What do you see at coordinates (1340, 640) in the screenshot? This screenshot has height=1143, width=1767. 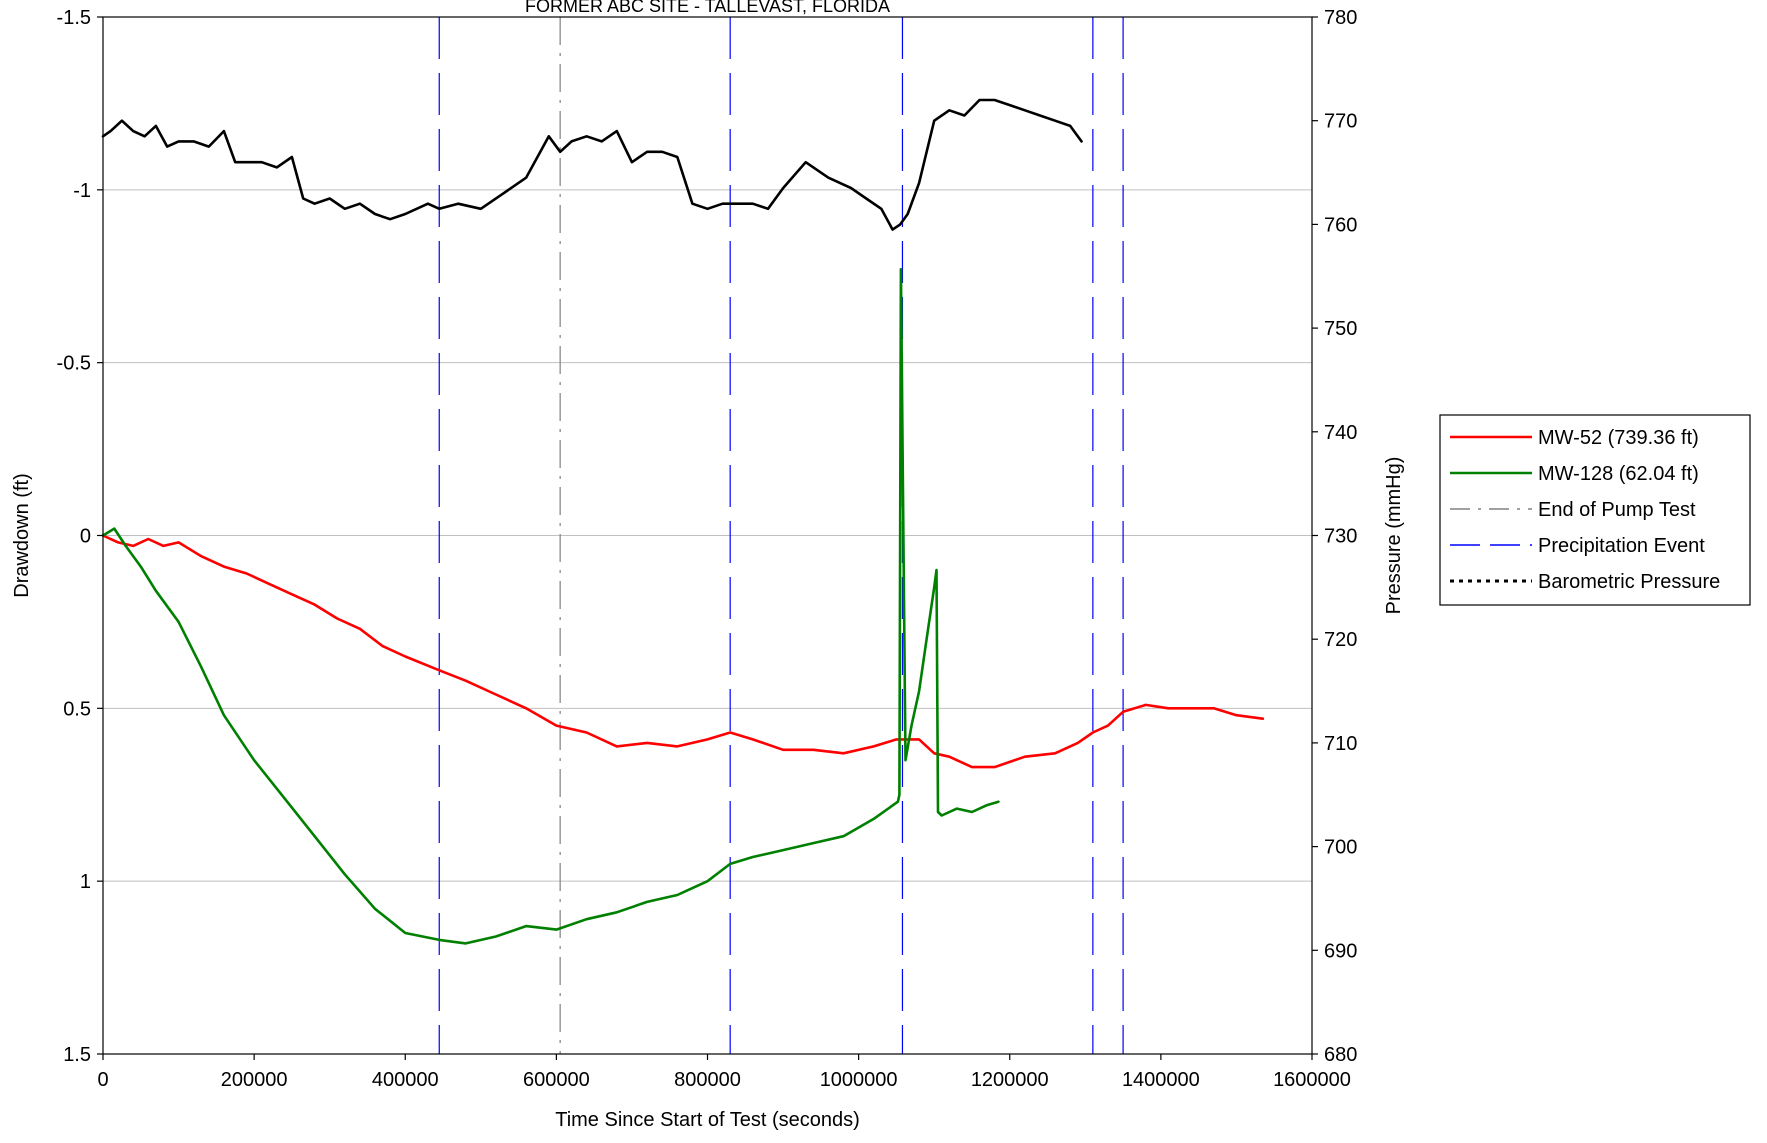 I see `y-right-tick-label: 720` at bounding box center [1340, 640].